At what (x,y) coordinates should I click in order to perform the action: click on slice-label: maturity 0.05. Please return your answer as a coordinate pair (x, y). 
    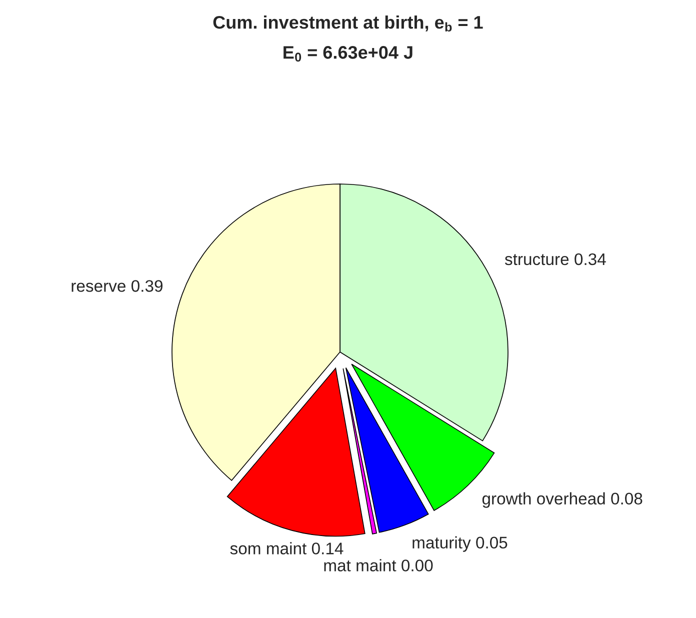
    Looking at the image, I should click on (460, 544).